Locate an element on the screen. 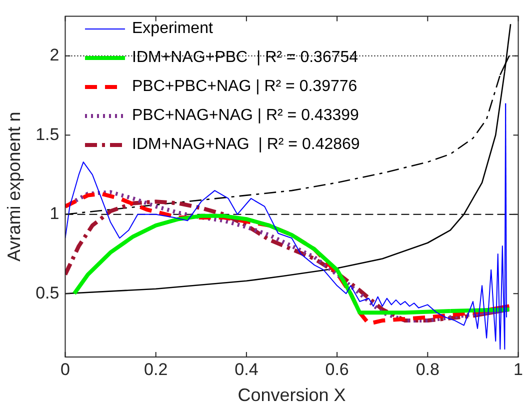 The image size is (526, 411). x-tick-label: 0.2 is located at coordinates (156, 369).